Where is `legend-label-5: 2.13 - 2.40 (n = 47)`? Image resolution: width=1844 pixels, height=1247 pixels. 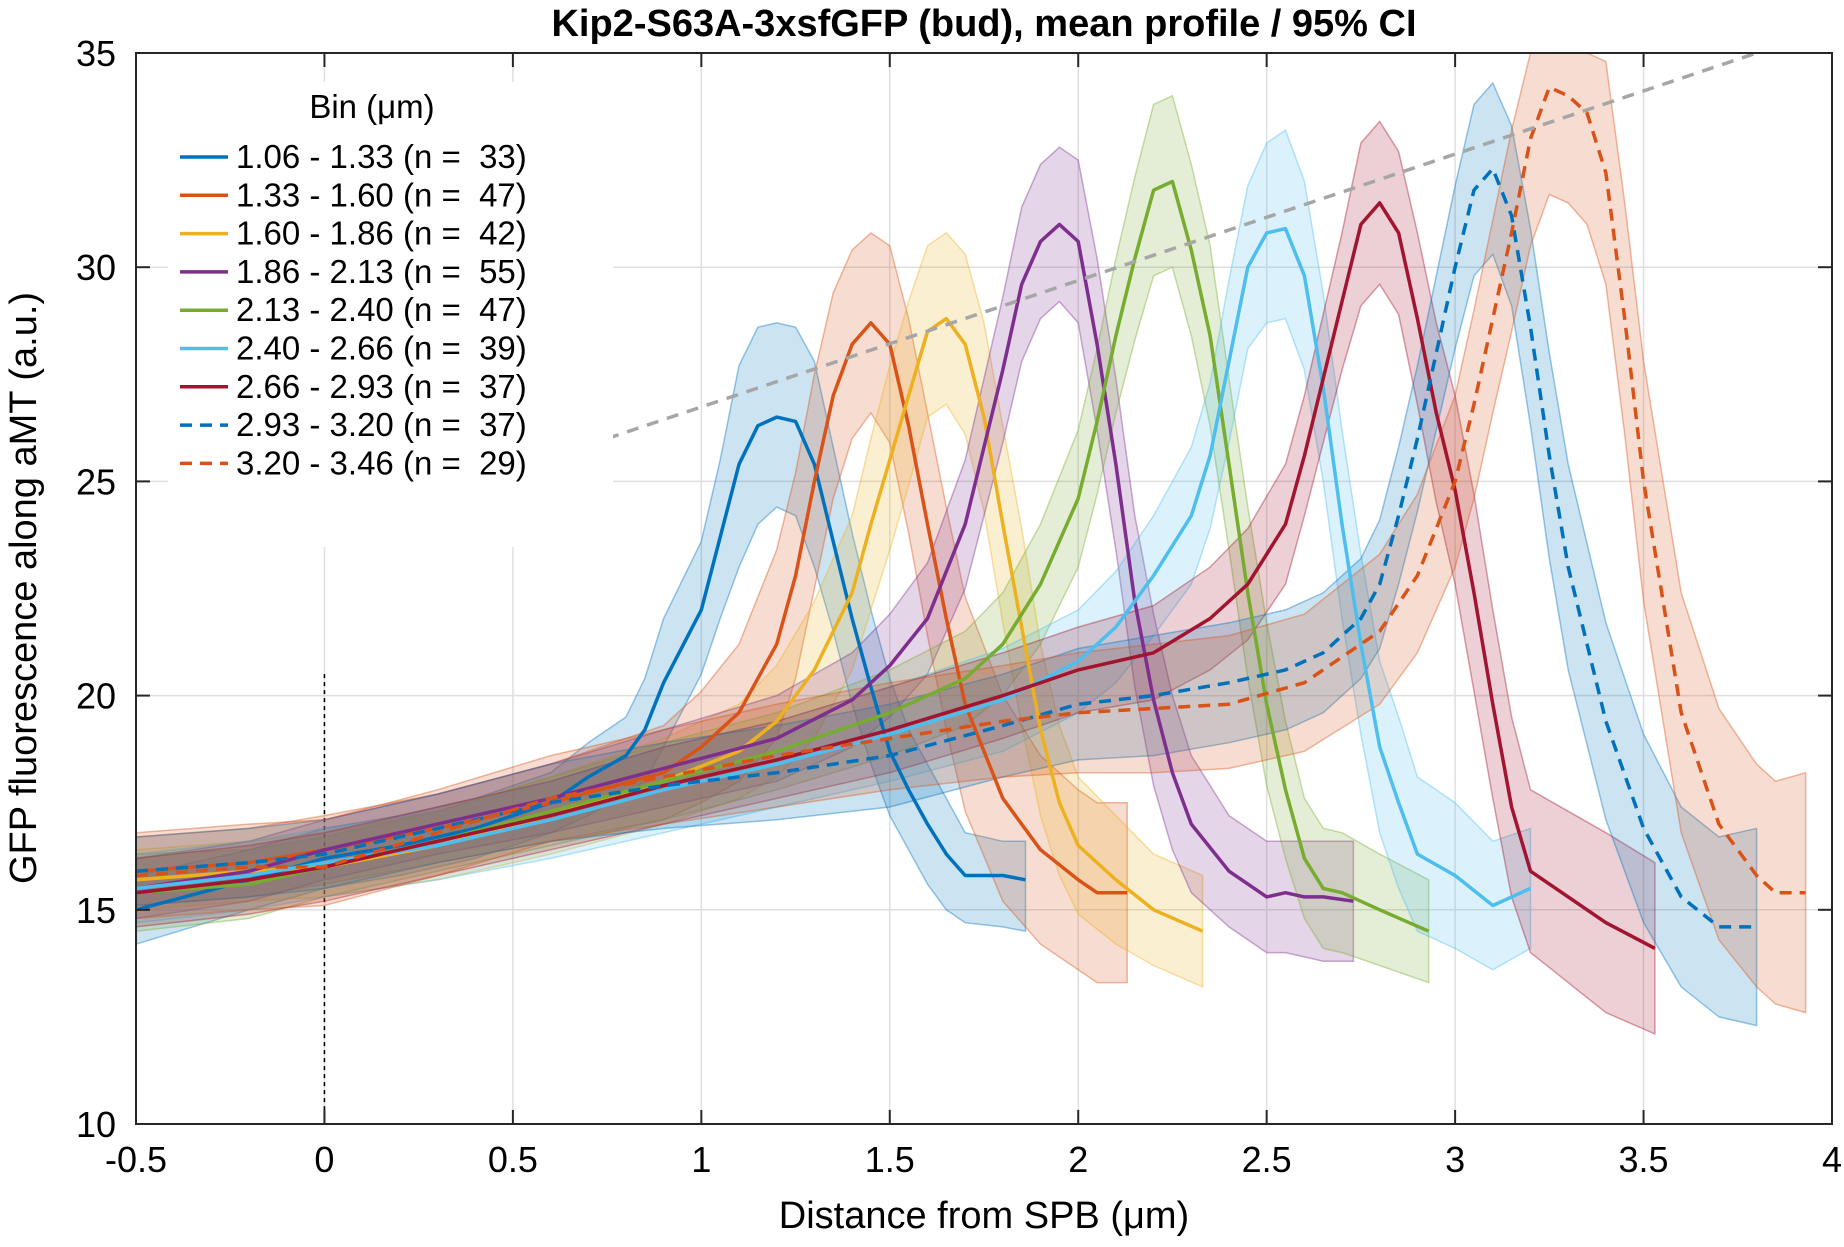 legend-label-5: 2.13 - 2.40 (n = 47) is located at coordinates (381, 309).